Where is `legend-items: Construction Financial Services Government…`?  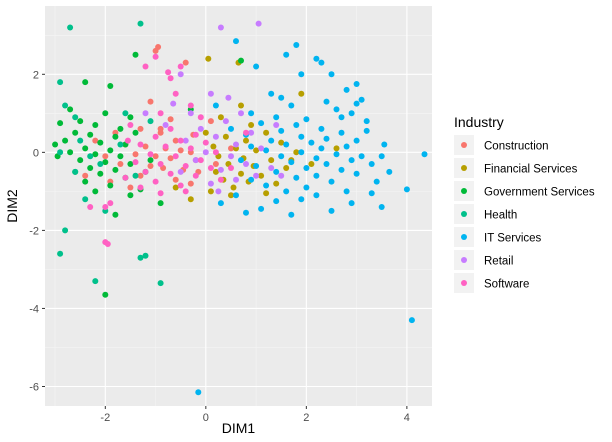
legend-items: Construction Financial Services Government… is located at coordinates (524, 214).